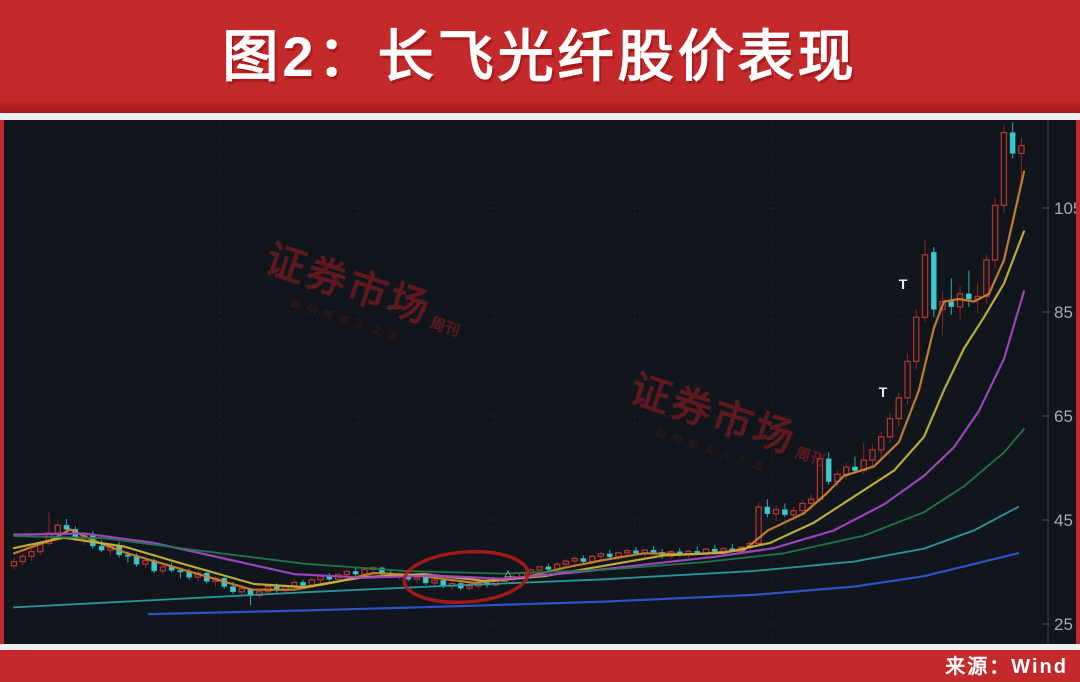 This screenshot has width=1080, height=682. Describe the element at coordinates (1065, 208) in the screenshot. I see `y-tick-label: 105` at that location.